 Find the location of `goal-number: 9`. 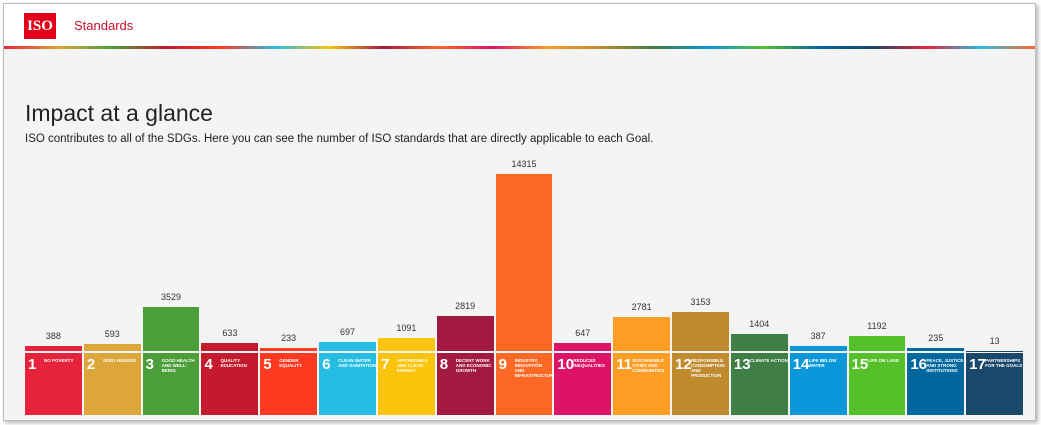

goal-number: 9 is located at coordinates (502, 364).